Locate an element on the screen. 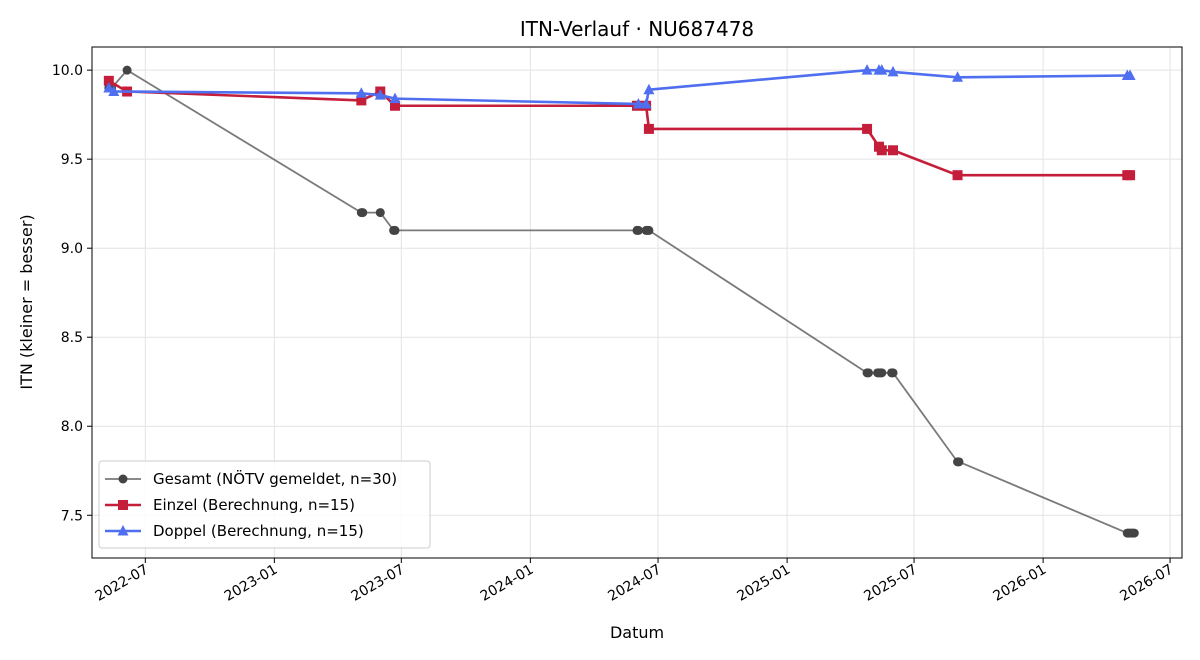  legend-label: Einzel (Berechnung, n=15) is located at coordinates (254, 505).